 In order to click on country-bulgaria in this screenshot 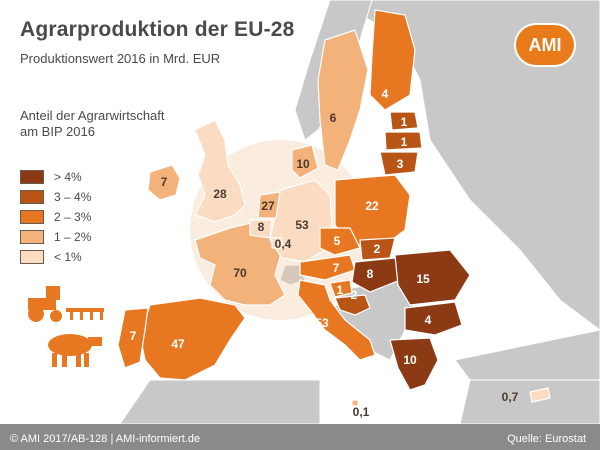, I will do `click(433, 318)`.